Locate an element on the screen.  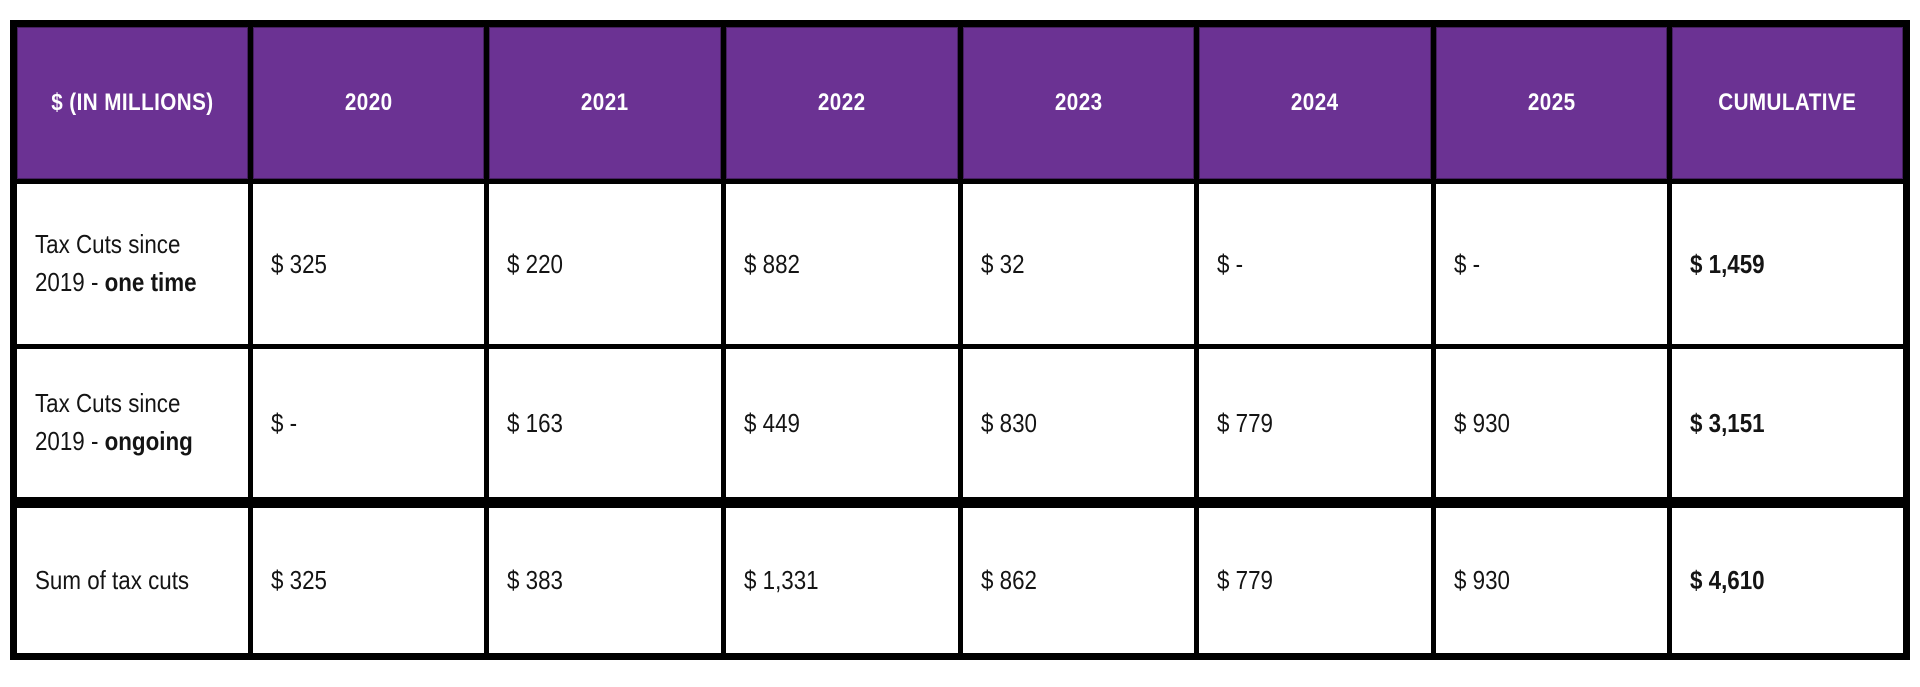
header-year-2025: 2025 is located at coordinates (1551, 102).